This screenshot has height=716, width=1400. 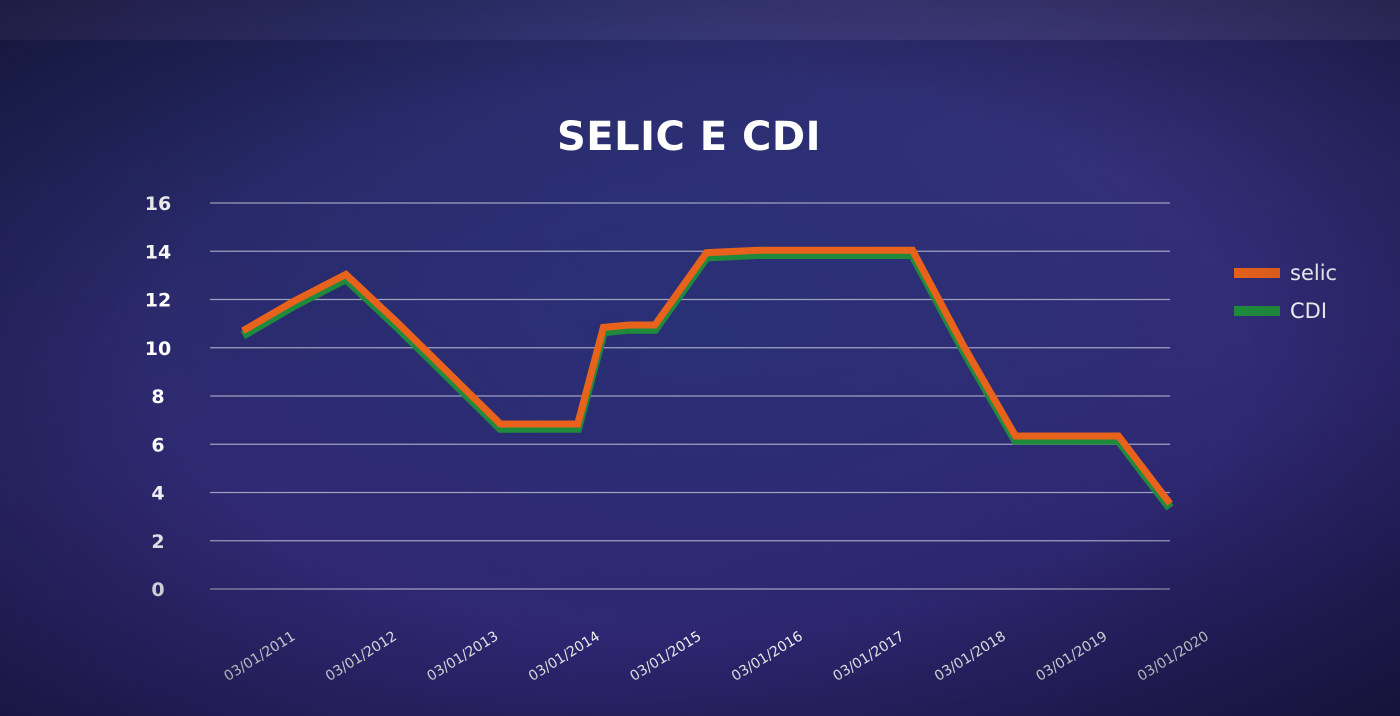 What do you see at coordinates (1308, 311) in the screenshot?
I see `legend-label-cdi: CDI` at bounding box center [1308, 311].